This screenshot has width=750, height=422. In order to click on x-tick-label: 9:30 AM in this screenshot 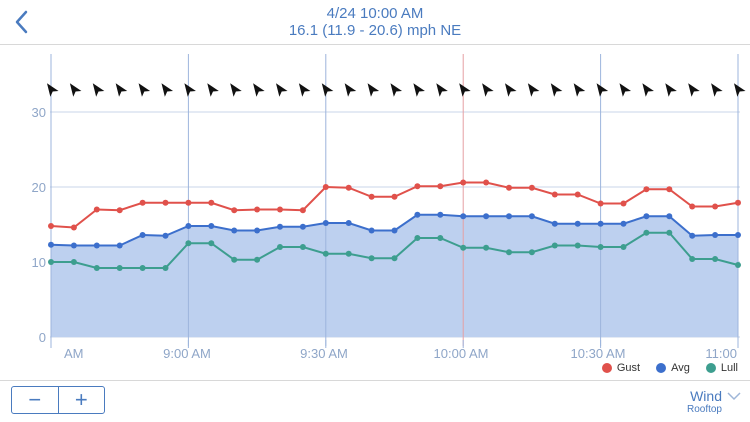, I will do `click(324, 353)`.